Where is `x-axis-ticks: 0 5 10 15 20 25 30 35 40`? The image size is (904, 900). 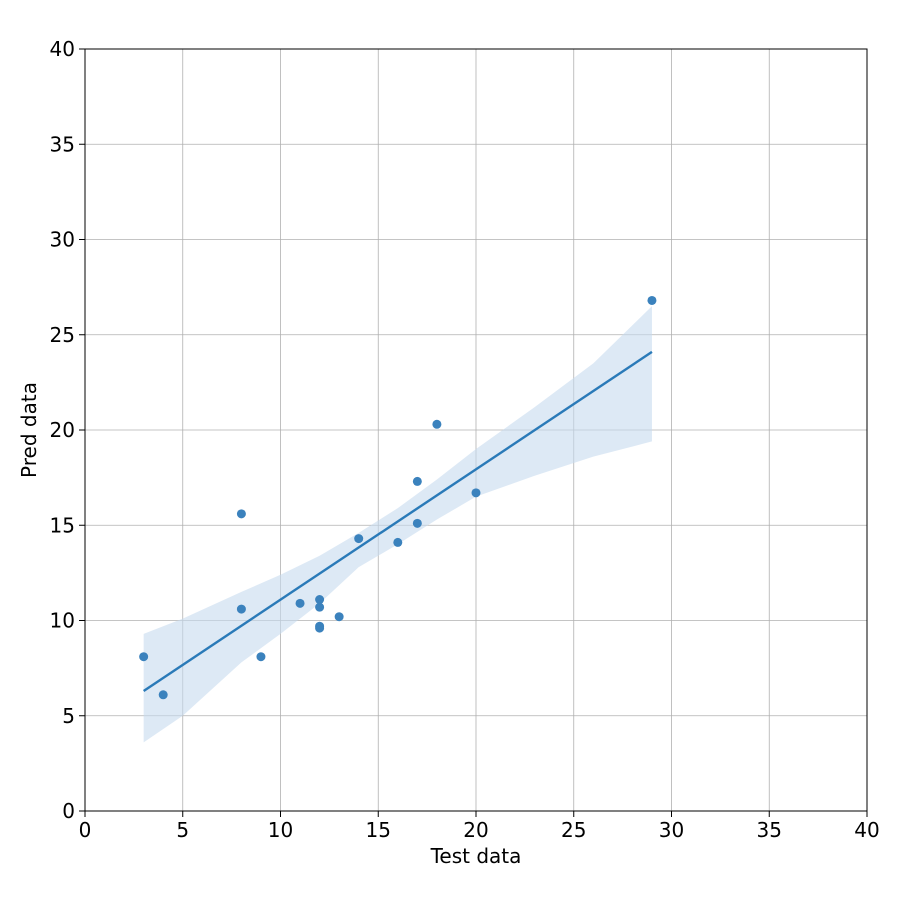
x-axis-ticks: 0 5 10 15 20 25 30 35 40 is located at coordinates (479, 826).